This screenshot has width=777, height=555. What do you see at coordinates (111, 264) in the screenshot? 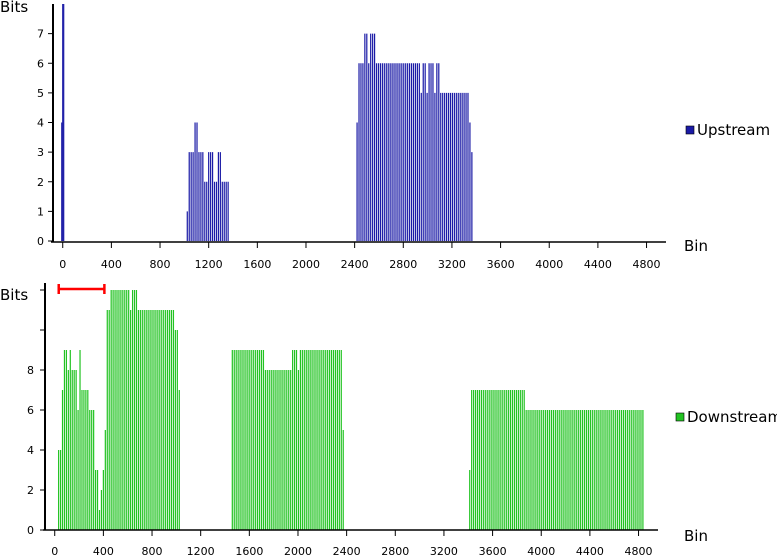
I see `upstream-x-tick-label: 400` at bounding box center [111, 264].